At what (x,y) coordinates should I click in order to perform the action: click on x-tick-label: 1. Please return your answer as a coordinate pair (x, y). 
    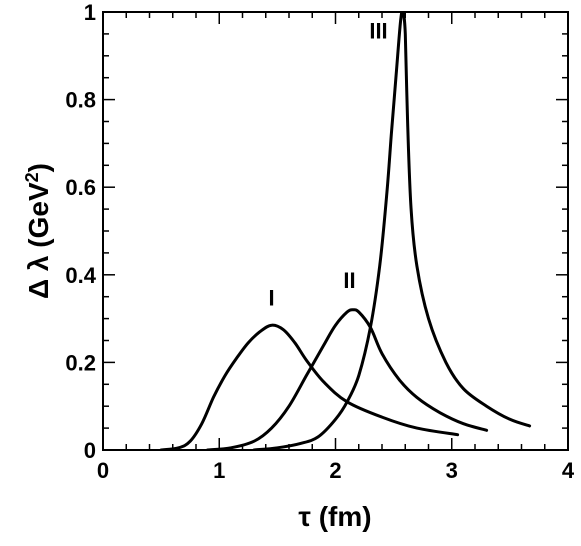
    Looking at the image, I should click on (219, 470).